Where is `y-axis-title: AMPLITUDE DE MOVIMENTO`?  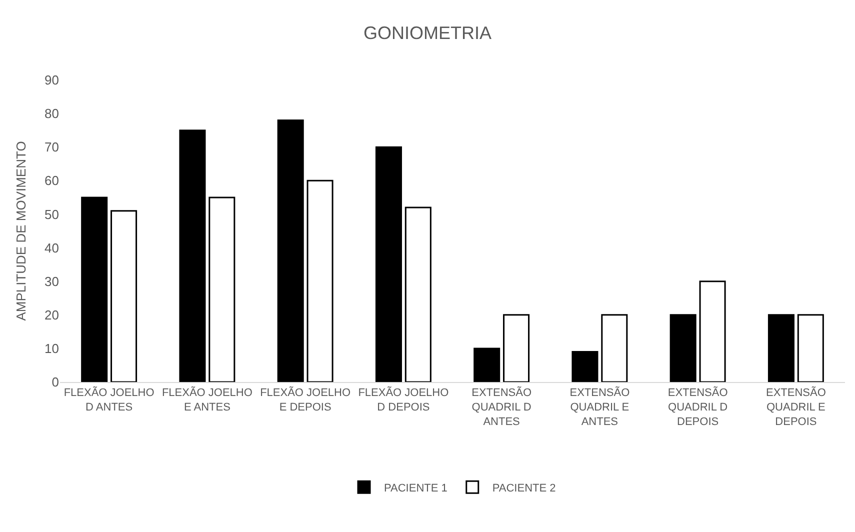 y-axis-title: AMPLITUDE DE MOVIMENTO is located at coordinates (20, 231).